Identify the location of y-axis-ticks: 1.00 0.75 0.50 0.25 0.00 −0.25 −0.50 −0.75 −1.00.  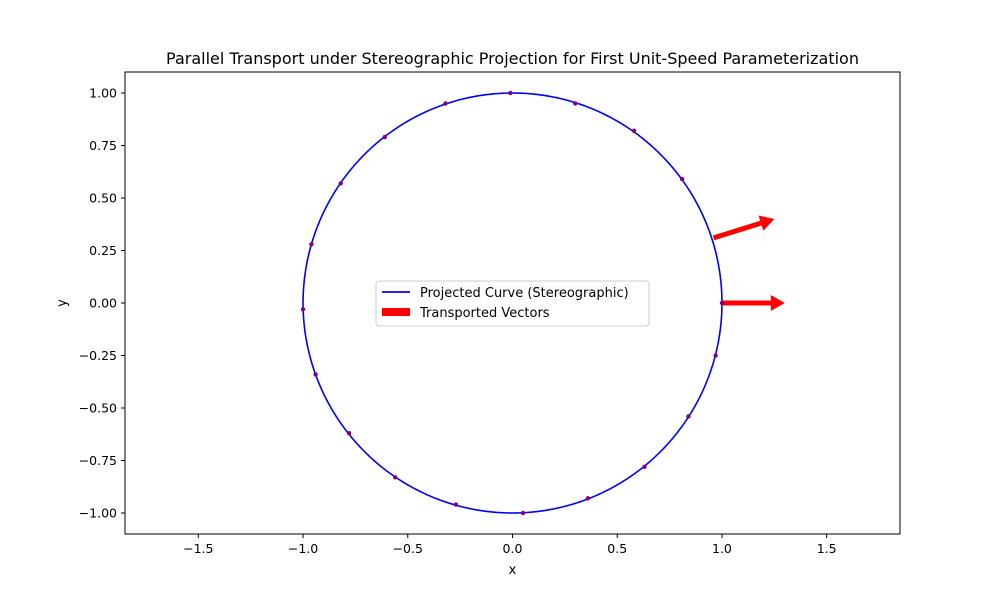
(102, 303).